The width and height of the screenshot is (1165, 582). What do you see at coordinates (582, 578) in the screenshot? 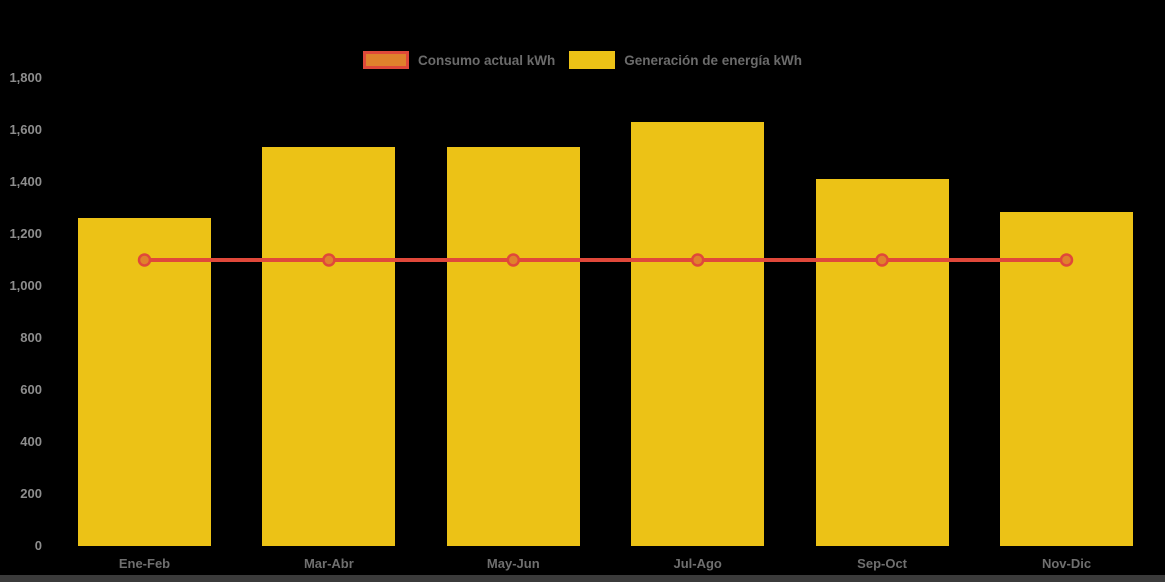
I see `bottom-edge-strip` at bounding box center [582, 578].